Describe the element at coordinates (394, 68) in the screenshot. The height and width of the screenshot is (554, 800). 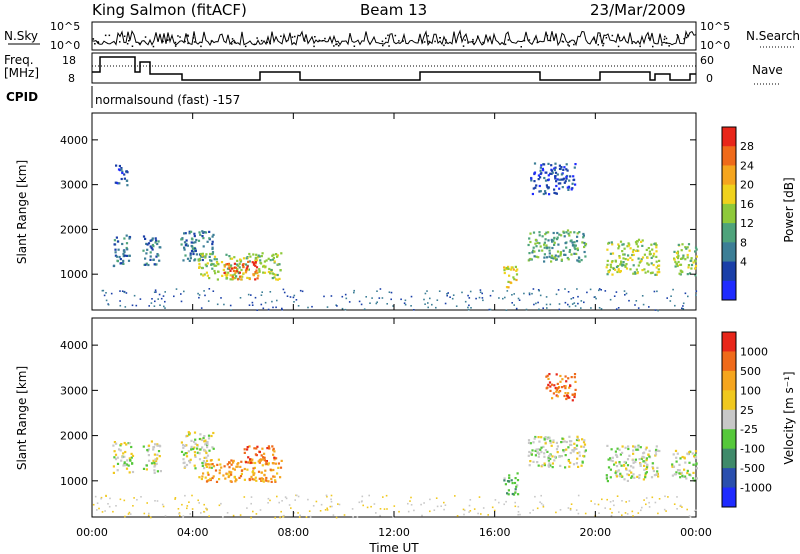
I see `freq-trace` at that location.